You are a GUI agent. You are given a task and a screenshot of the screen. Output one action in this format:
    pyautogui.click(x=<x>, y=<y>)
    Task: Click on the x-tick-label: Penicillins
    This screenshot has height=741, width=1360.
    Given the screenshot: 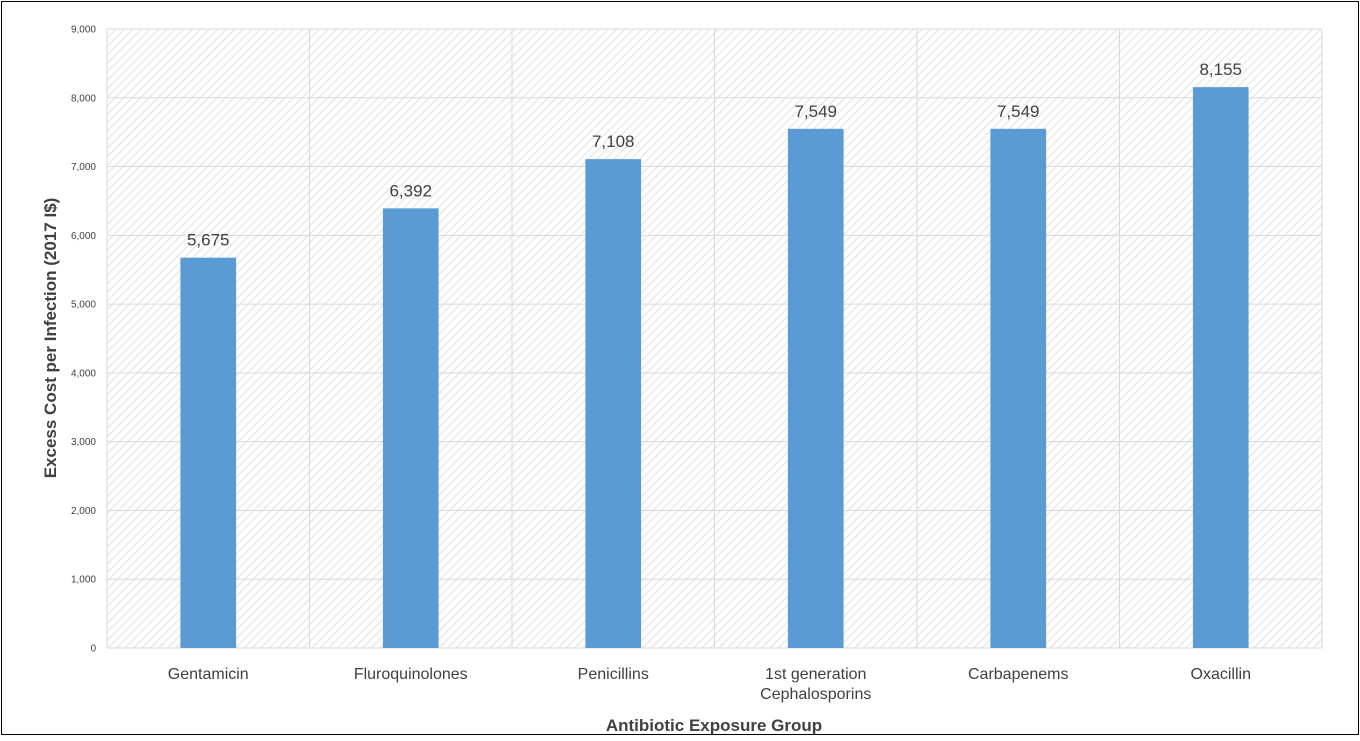 What is the action you would take?
    pyautogui.click(x=613, y=674)
    